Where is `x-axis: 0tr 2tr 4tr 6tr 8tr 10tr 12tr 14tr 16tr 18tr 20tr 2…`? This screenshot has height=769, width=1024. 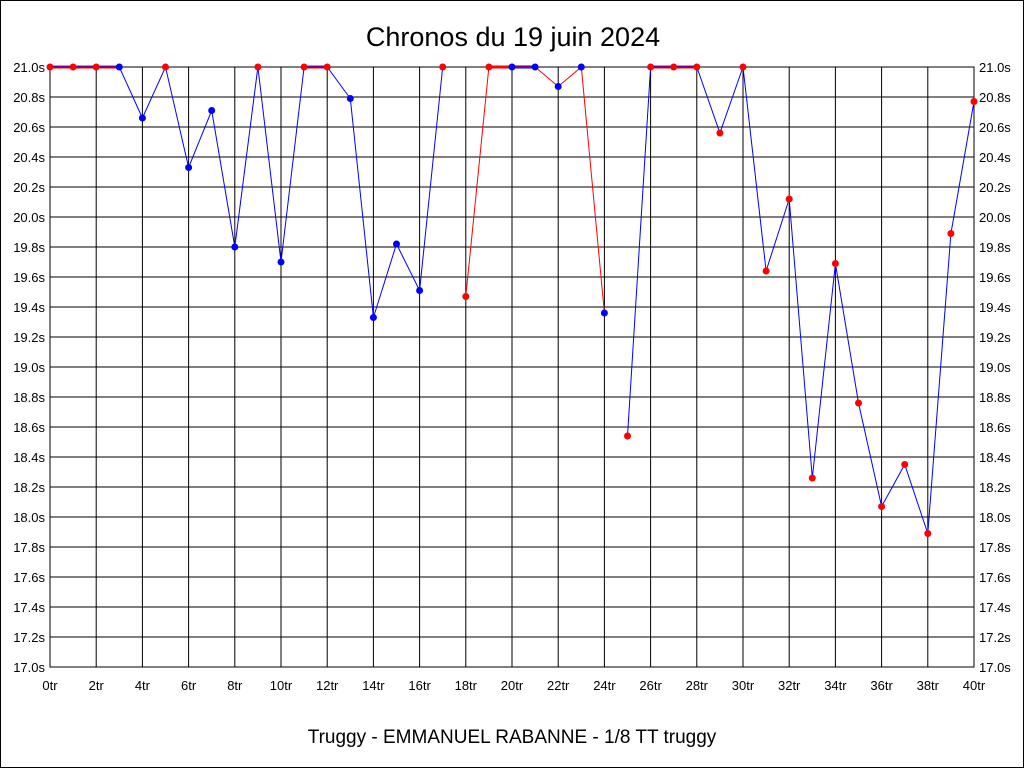
x-axis: 0tr 2tr 4tr 6tr 8tr 10tr 12tr 14tr 16tr 18tr 20tr 2… is located at coordinates (513, 685).